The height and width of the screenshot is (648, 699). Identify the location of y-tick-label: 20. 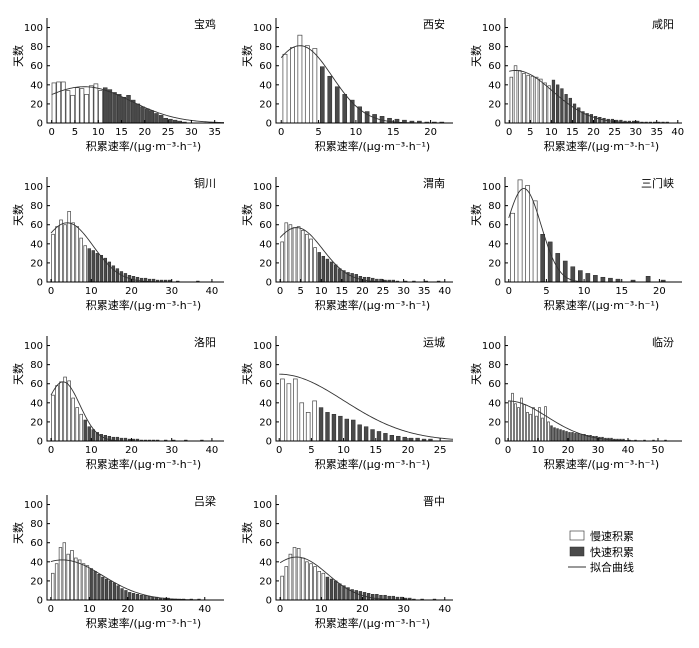
(265, 422).